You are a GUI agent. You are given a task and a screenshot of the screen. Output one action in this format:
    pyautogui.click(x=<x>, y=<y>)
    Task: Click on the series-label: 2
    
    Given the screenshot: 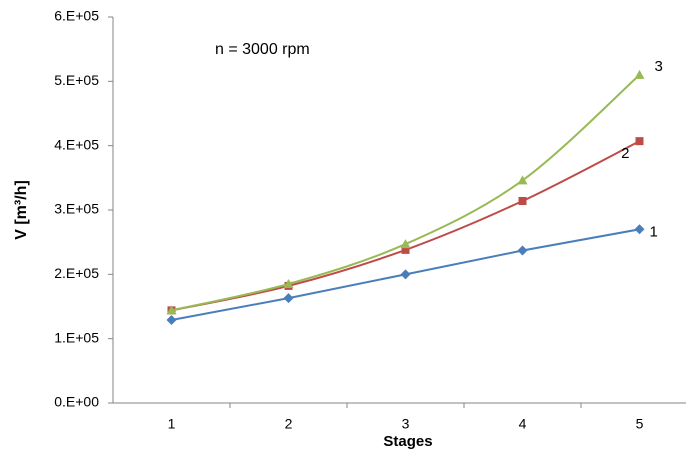 What is the action you would take?
    pyautogui.click(x=625, y=153)
    